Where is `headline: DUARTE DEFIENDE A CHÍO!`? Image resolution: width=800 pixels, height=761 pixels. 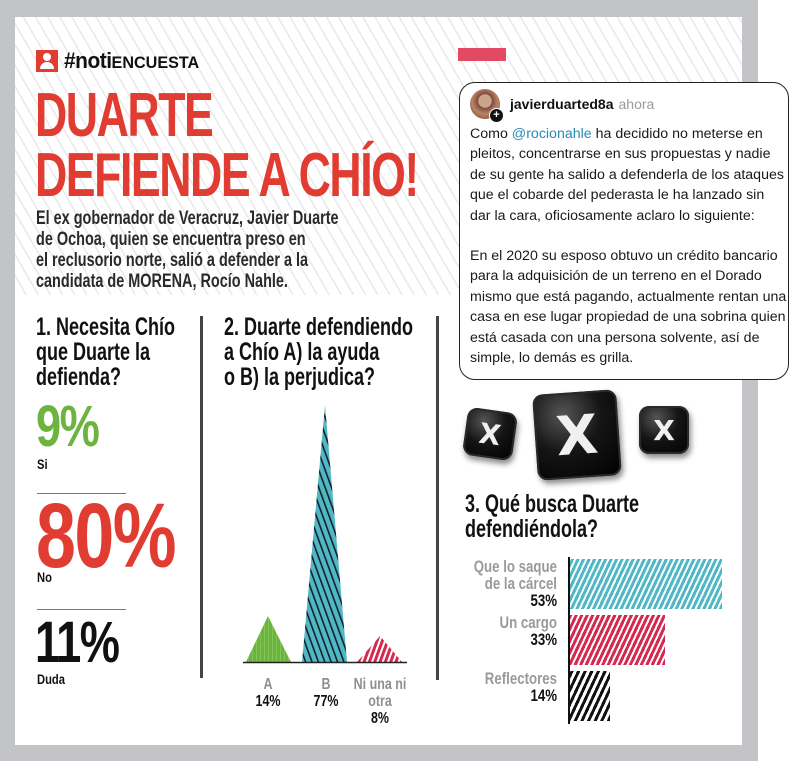 headline: DUARTE DEFIENDE A CHÍO! is located at coordinates (227, 145).